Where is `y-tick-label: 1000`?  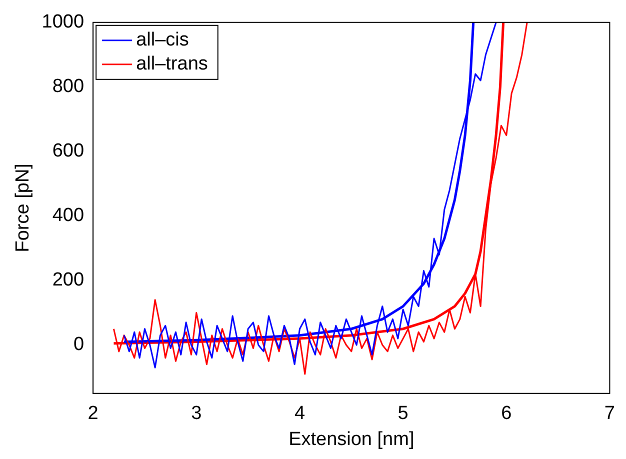
y-tick-label: 1000 is located at coordinates (63, 22).